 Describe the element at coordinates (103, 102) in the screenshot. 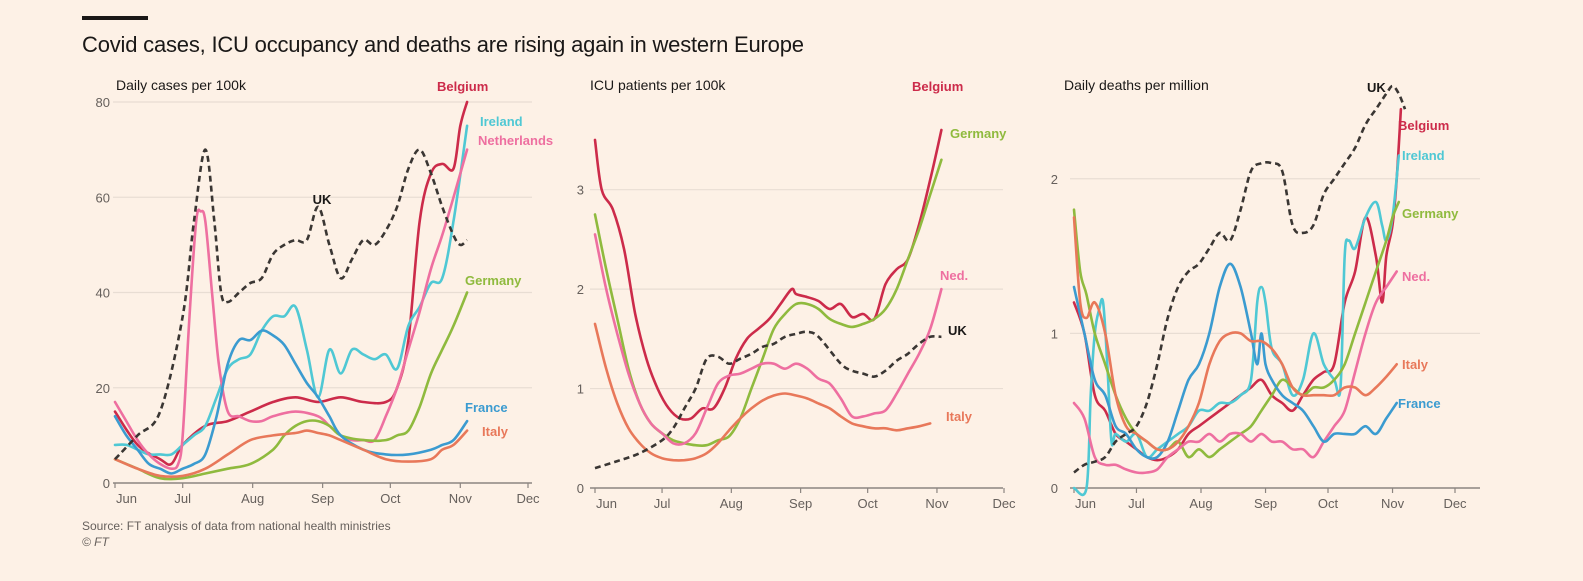

I see `y-tick-label: 80` at that location.